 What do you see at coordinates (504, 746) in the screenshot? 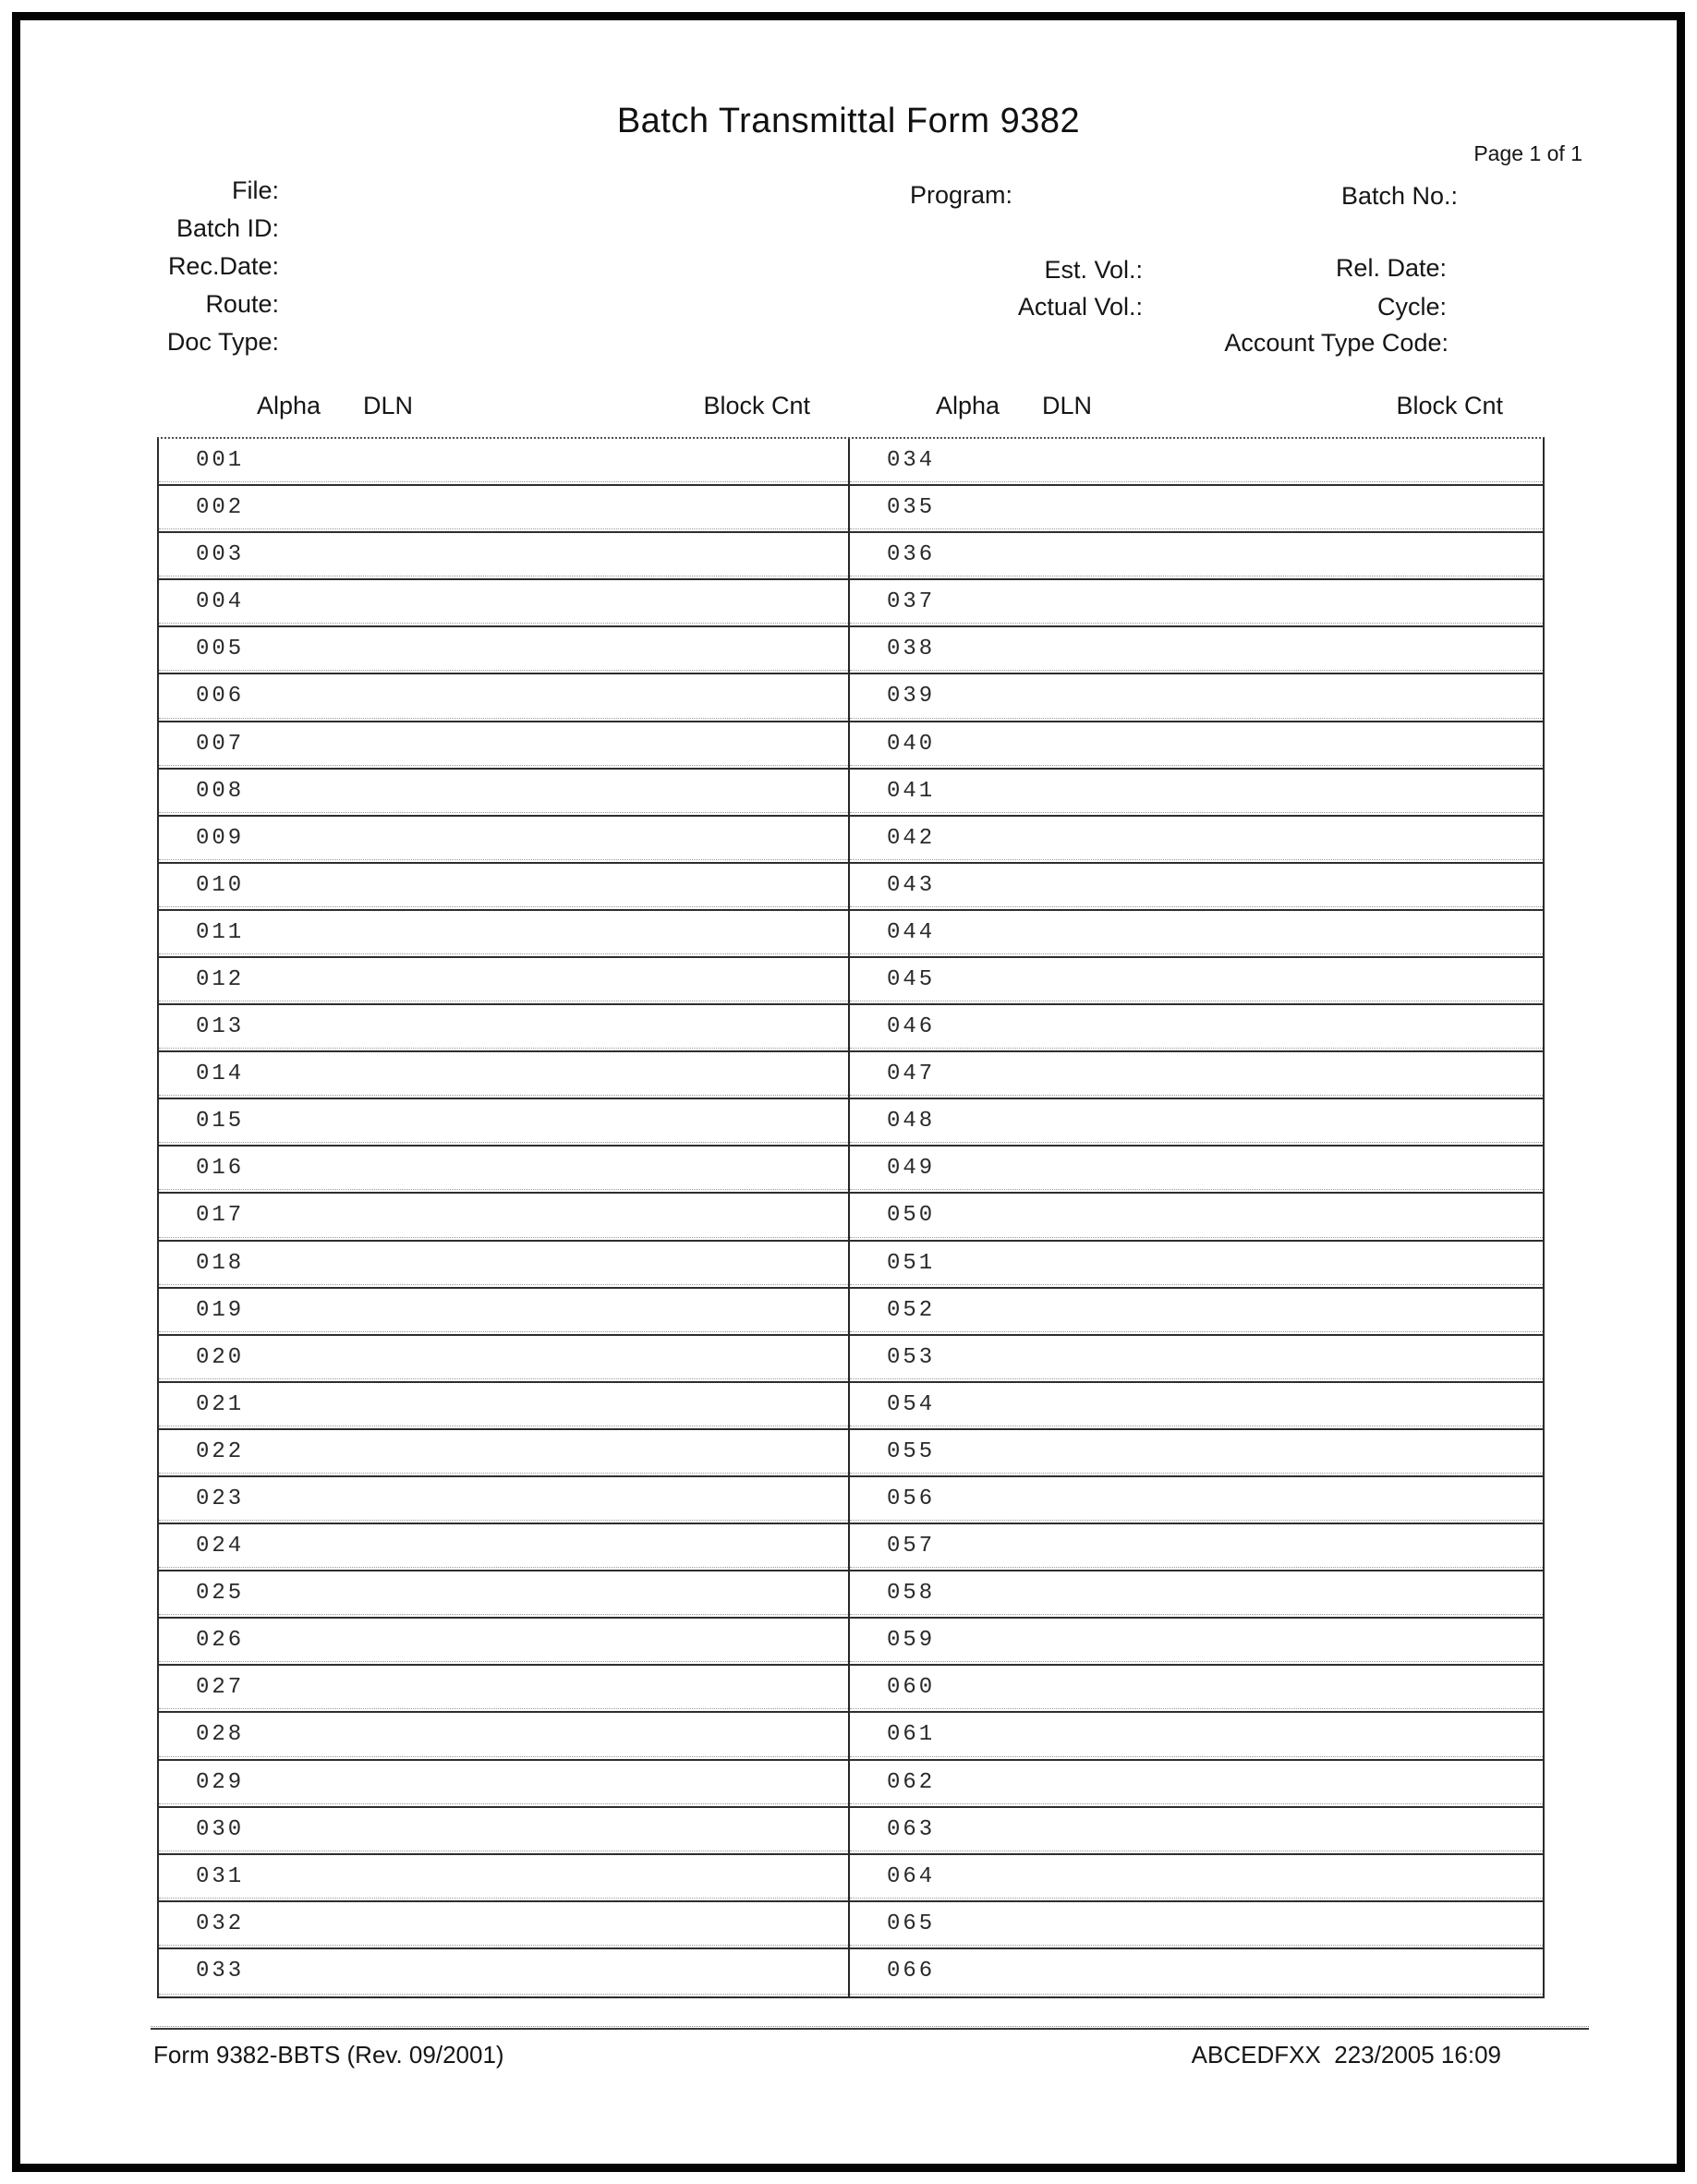
I see `table-row: 007` at bounding box center [504, 746].